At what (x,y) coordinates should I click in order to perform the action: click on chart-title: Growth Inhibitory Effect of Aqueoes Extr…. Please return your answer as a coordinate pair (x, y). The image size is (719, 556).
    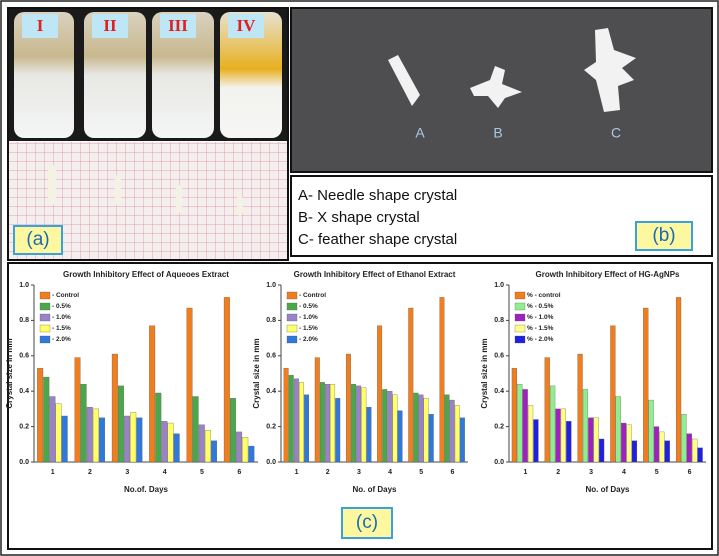
    Looking at the image, I should click on (146, 274).